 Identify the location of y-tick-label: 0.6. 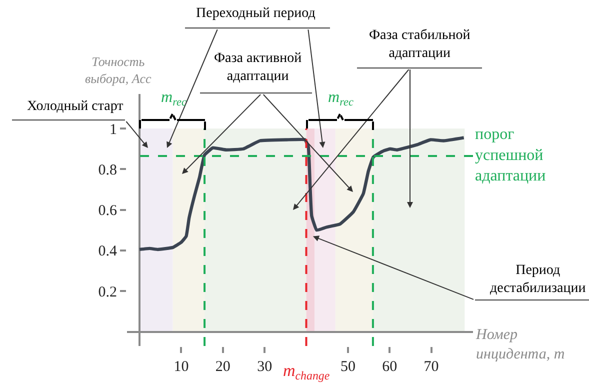
(108, 211).